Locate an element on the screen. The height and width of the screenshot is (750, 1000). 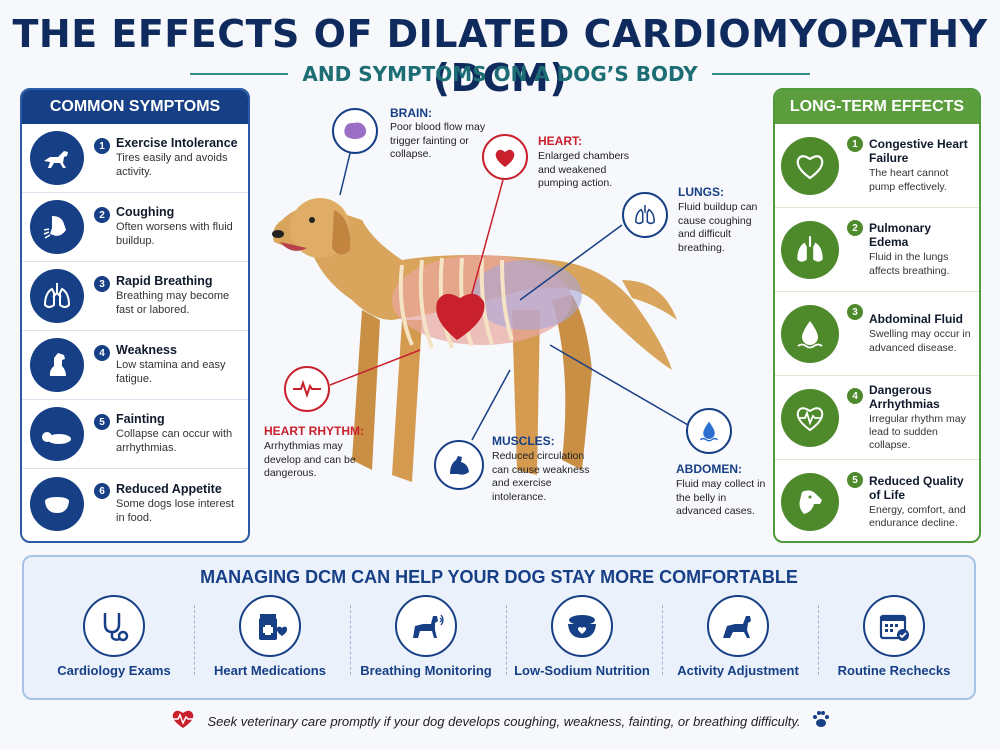
subtitle-divider-right is located at coordinates (760, 74).